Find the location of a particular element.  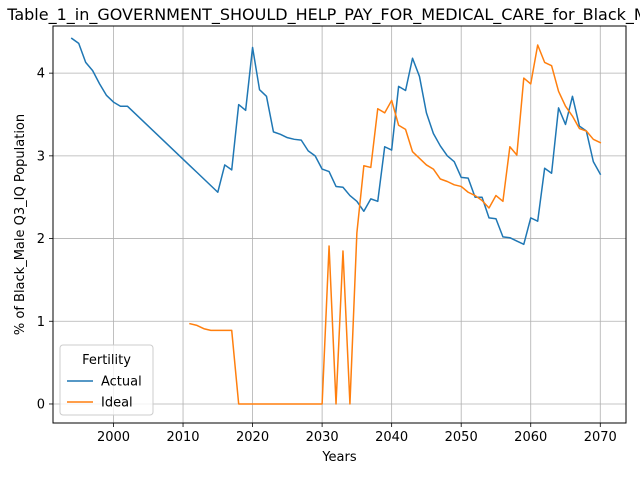

x-tick-label: 2070 is located at coordinates (600, 437).